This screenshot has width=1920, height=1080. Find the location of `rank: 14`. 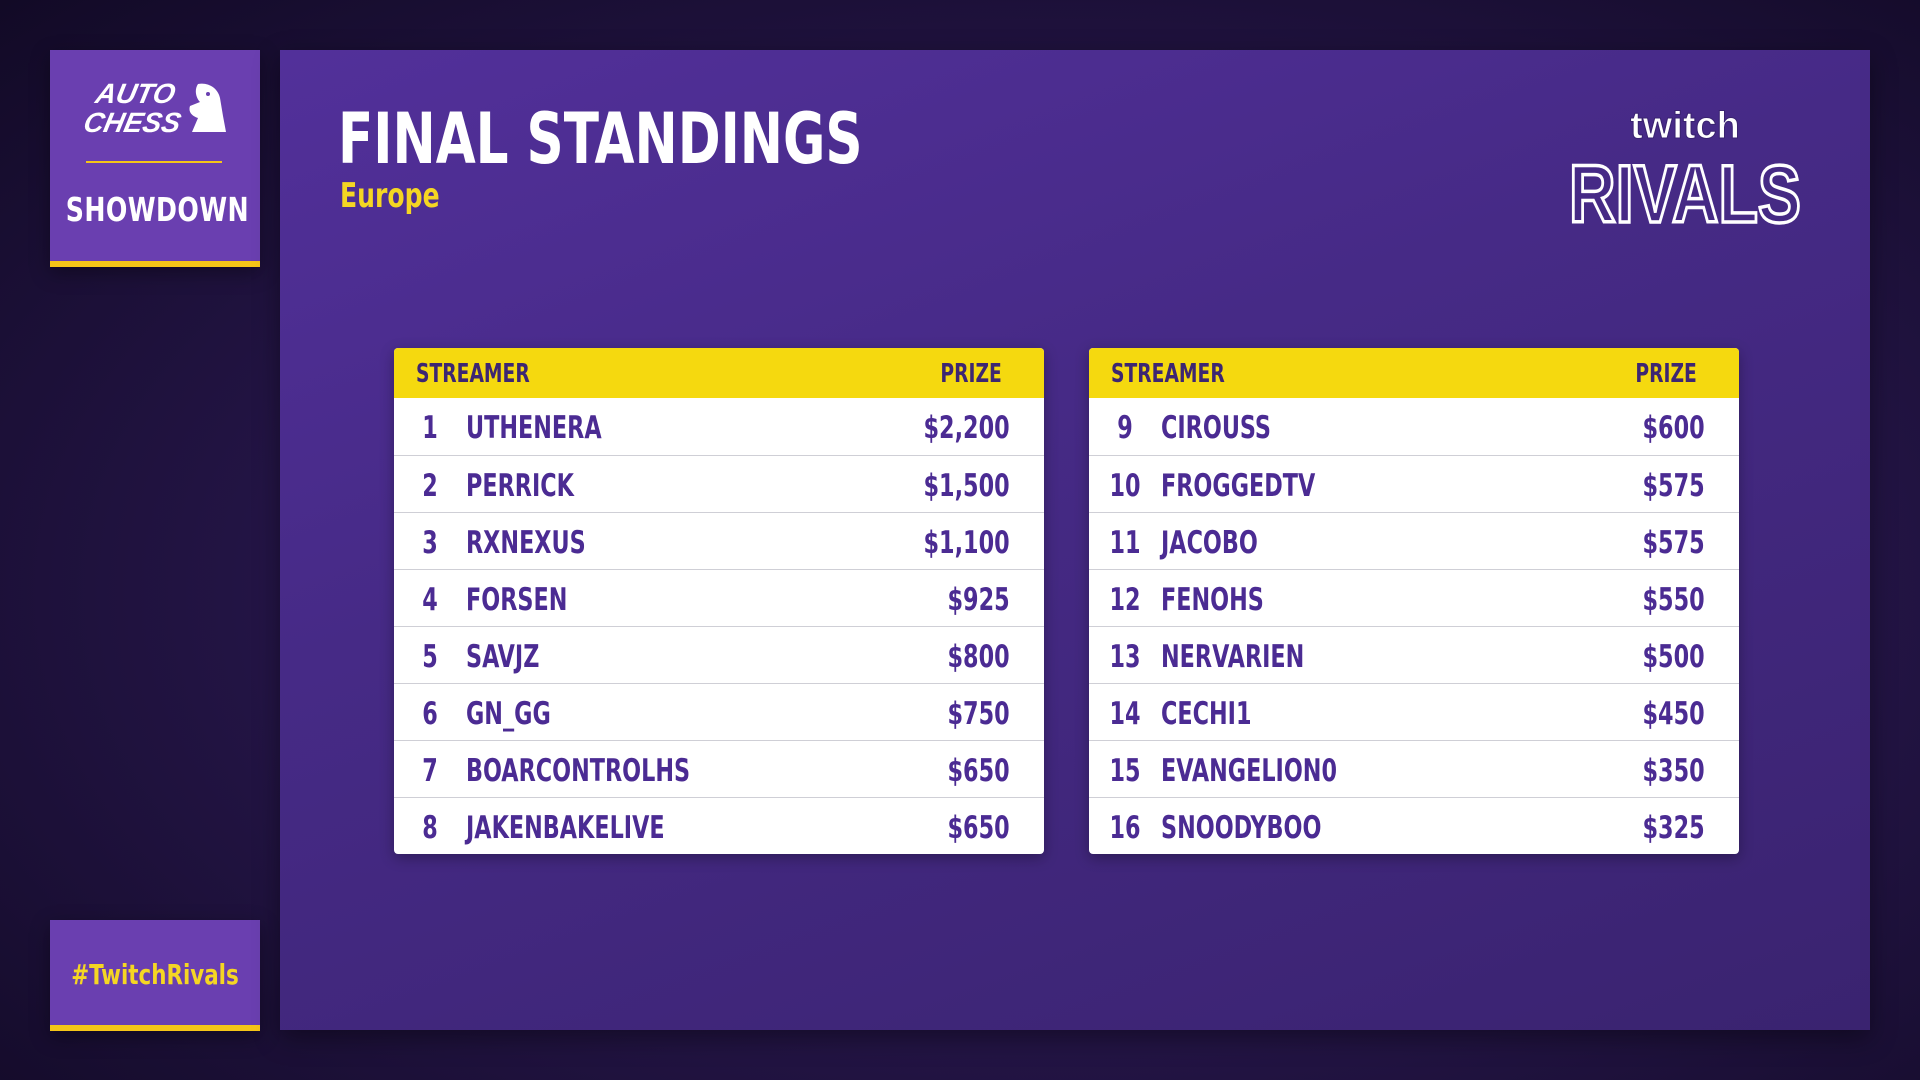

rank: 14 is located at coordinates (1125, 714).